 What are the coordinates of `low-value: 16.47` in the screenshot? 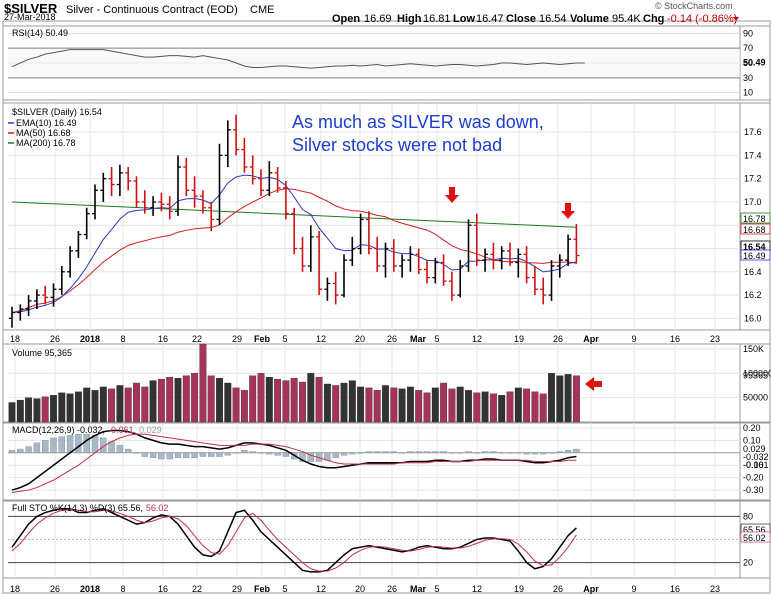 It's located at (490, 19).